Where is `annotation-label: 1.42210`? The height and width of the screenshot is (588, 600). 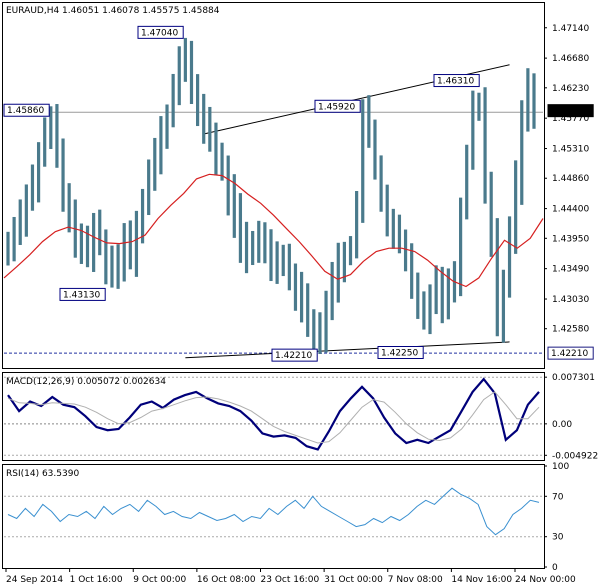 annotation-label: 1.42210 is located at coordinates (293, 356).